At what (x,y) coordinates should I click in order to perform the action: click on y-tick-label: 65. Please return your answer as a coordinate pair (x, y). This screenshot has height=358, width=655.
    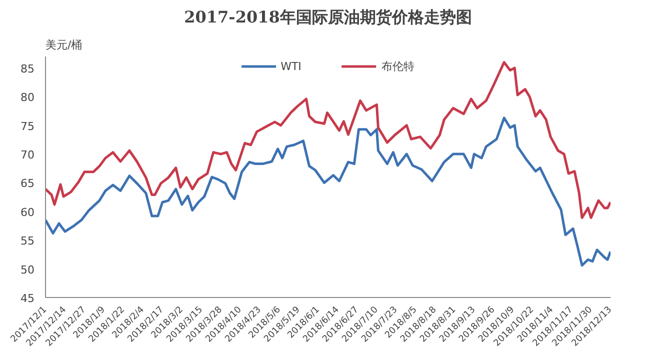
    Looking at the image, I should click on (27, 183).